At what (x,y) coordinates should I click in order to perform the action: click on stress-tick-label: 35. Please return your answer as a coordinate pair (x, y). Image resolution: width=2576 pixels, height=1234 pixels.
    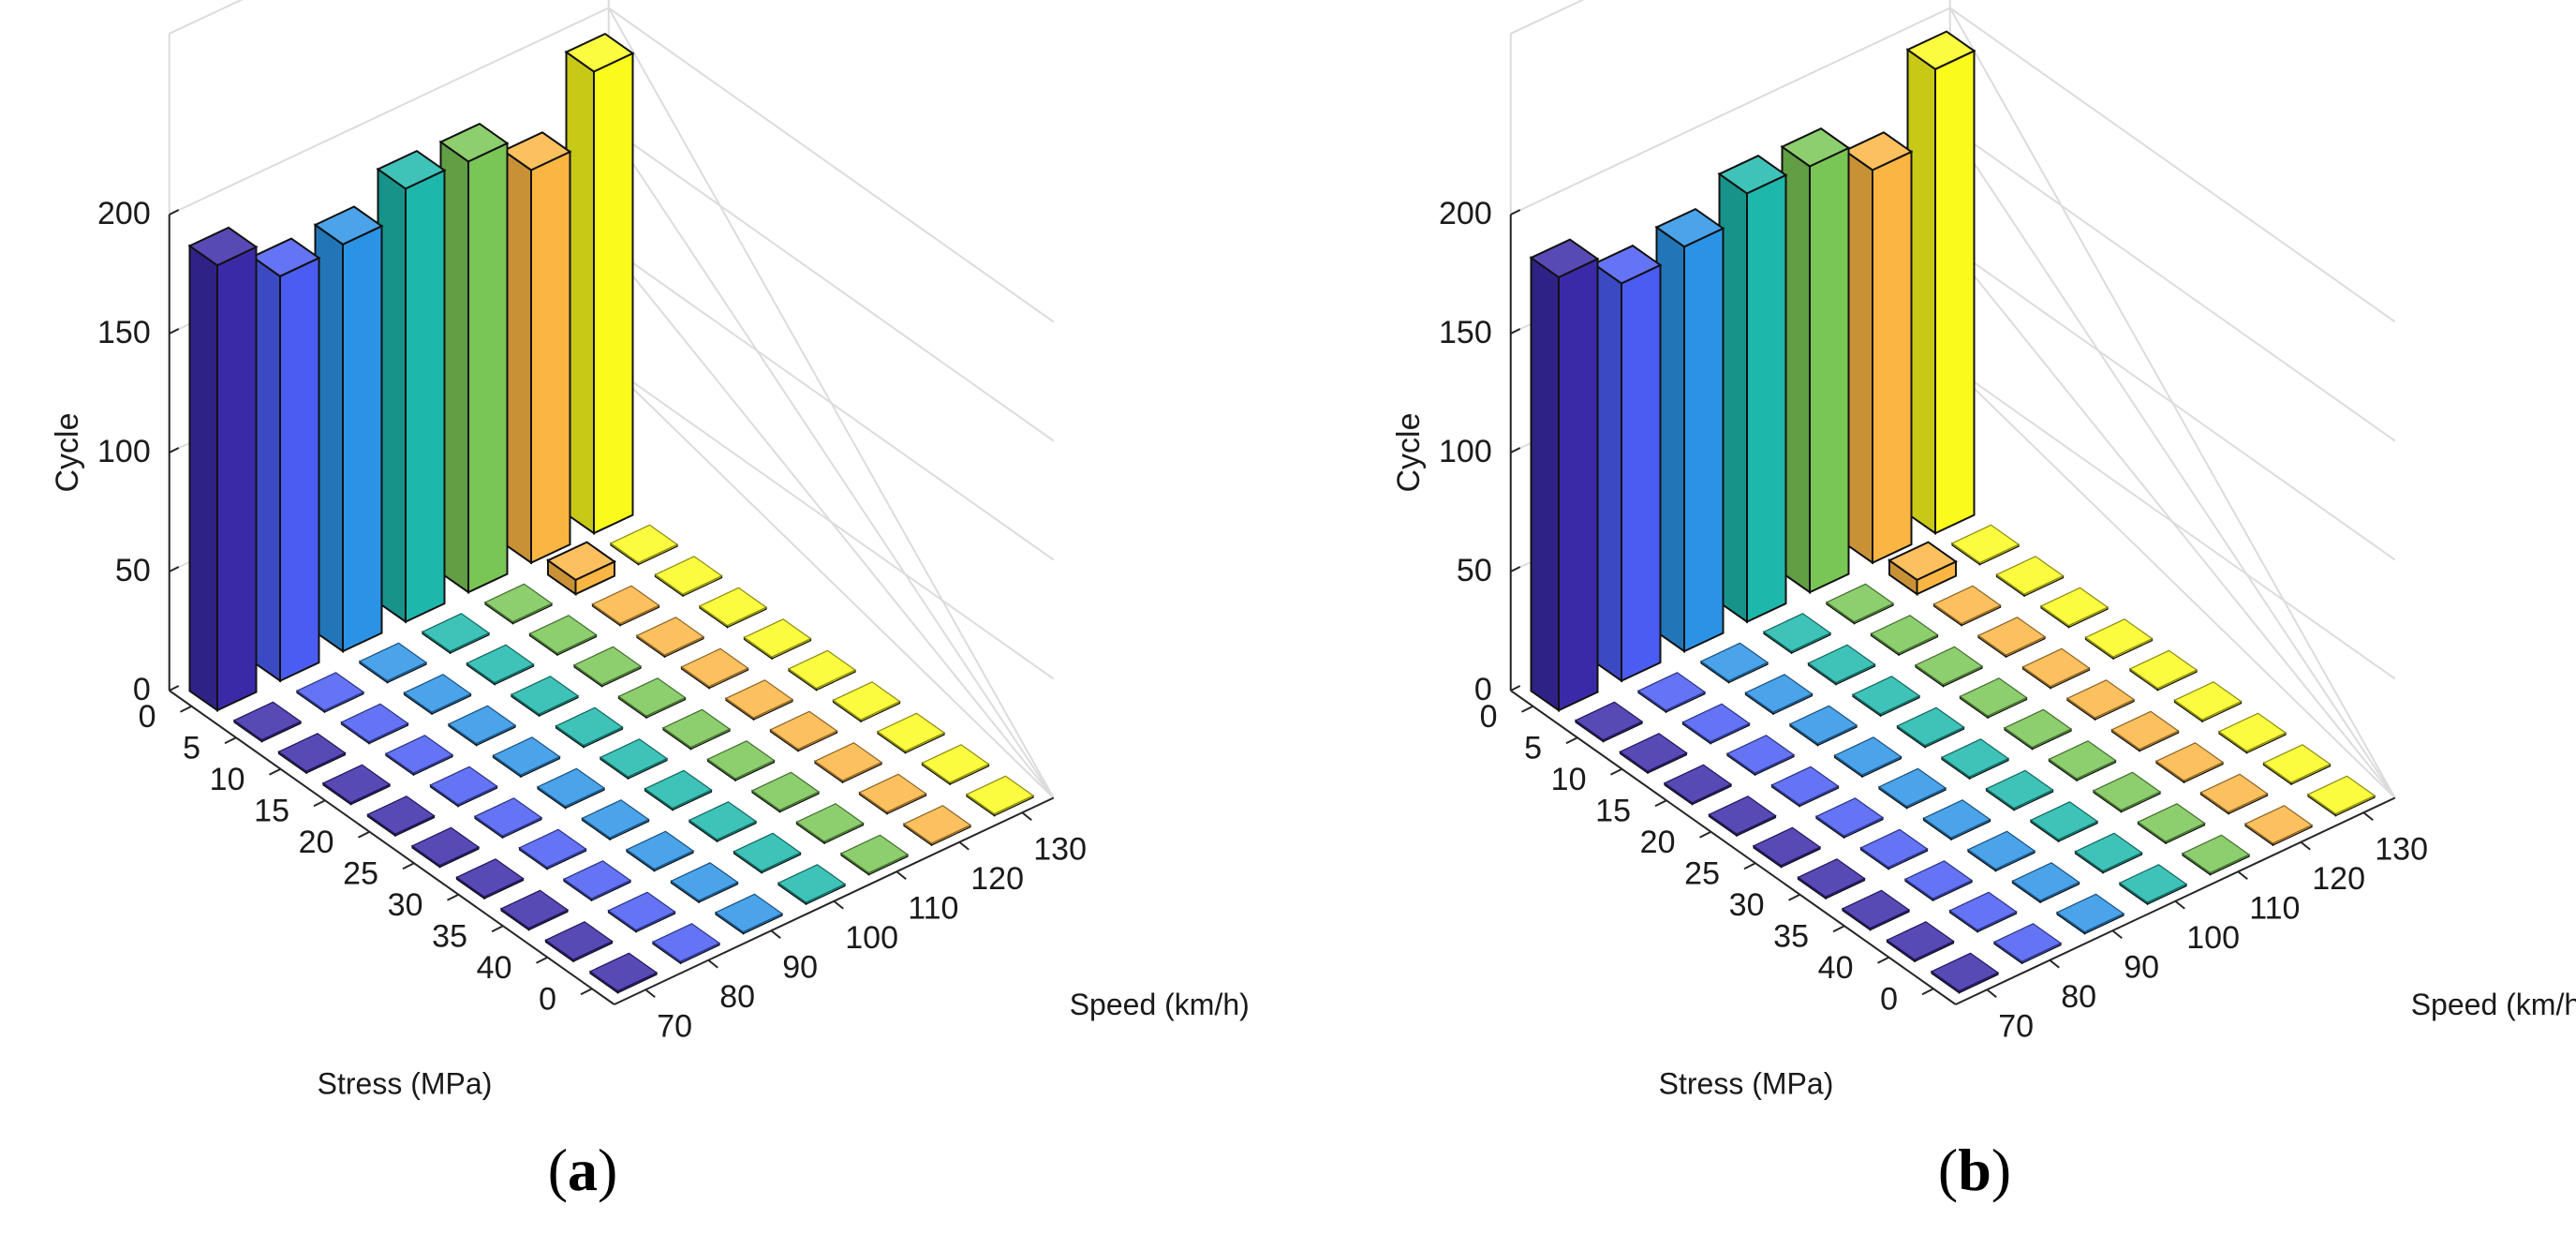
    Looking at the image, I should click on (449, 936).